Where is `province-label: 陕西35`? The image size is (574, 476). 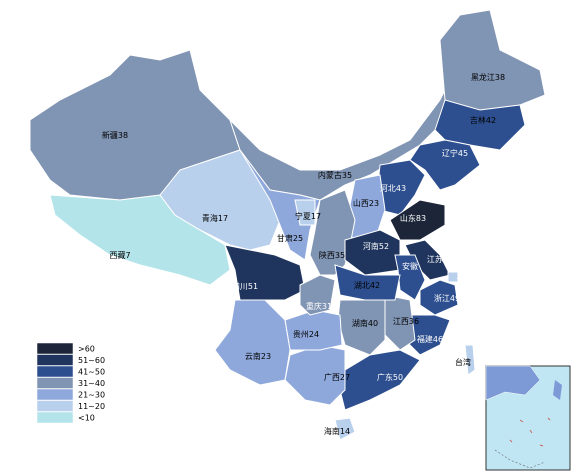
province-label: 陕西35 is located at coordinates (332, 255).